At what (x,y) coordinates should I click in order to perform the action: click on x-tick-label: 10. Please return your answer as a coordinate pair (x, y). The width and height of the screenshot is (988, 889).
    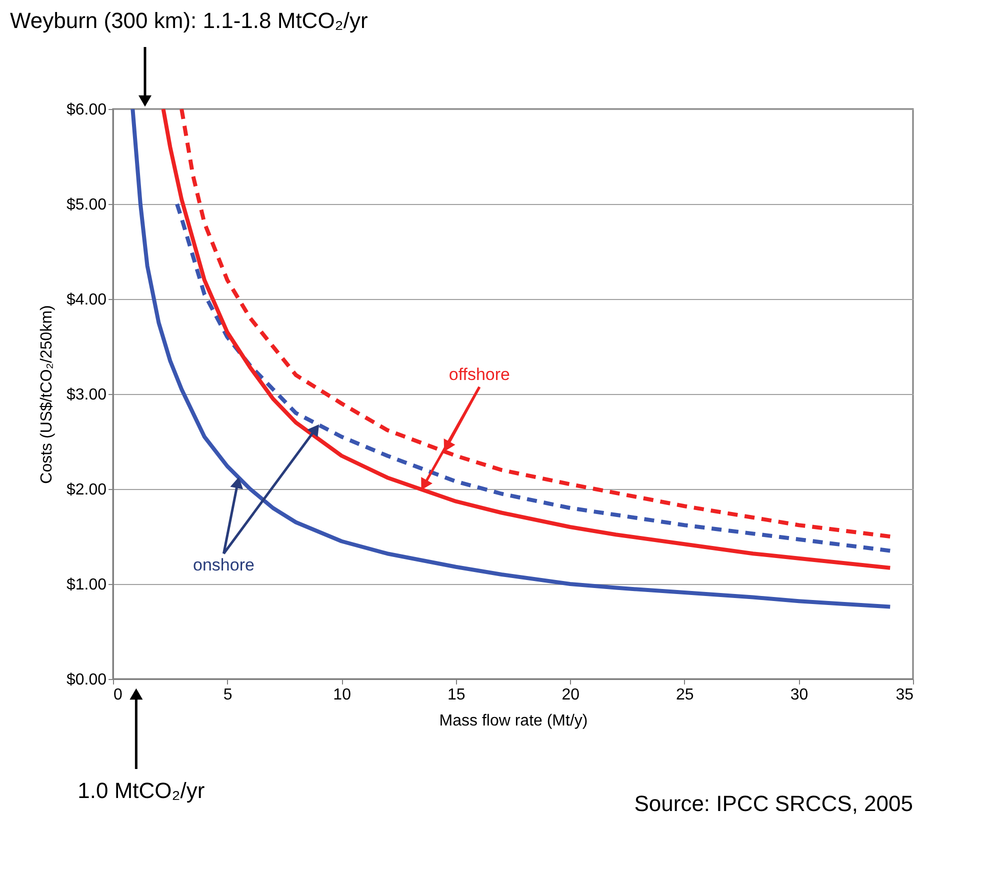
    Looking at the image, I should click on (342, 695).